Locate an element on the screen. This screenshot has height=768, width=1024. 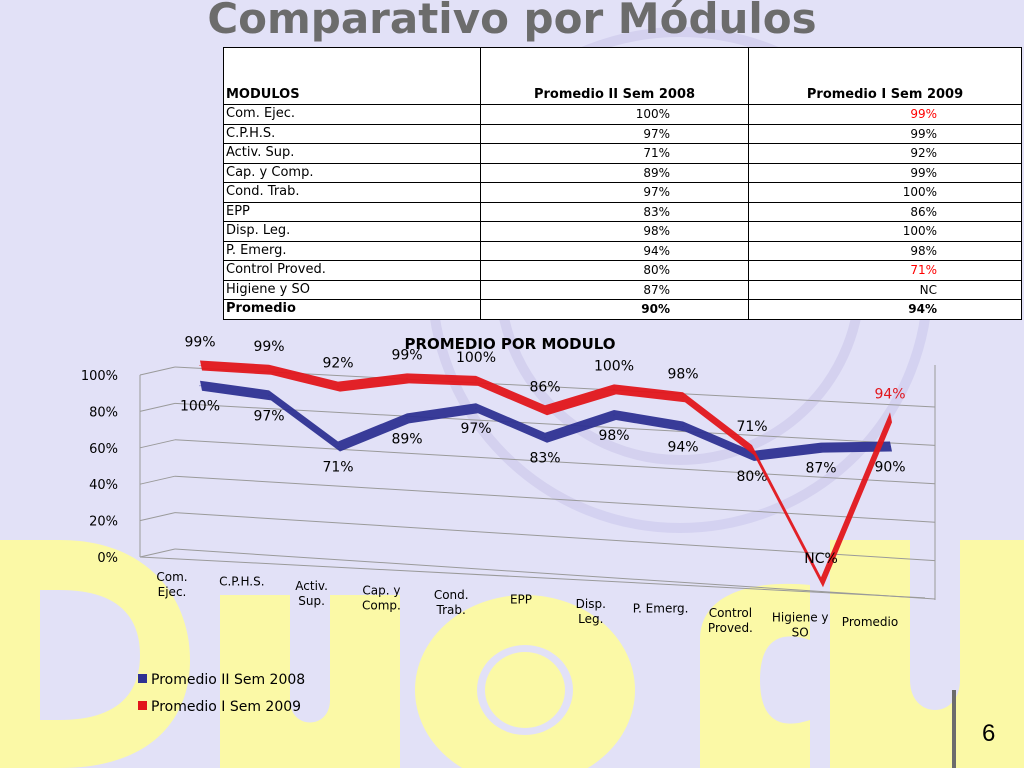
header-sem2008: Promedio II Sem 2008 is located at coordinates (614, 76).